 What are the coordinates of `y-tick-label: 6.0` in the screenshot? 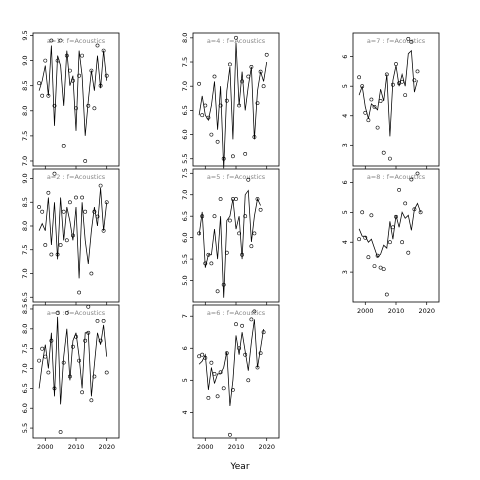 It's located at (25, 408).